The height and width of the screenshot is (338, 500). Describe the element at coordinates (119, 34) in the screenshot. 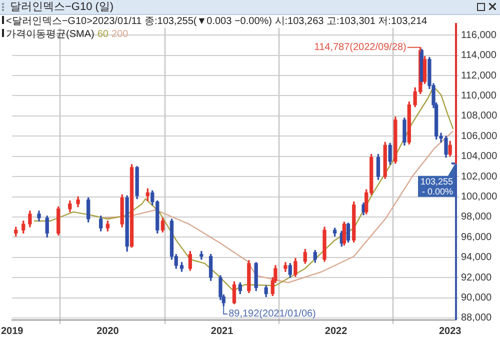

I see `text: 200` at that location.